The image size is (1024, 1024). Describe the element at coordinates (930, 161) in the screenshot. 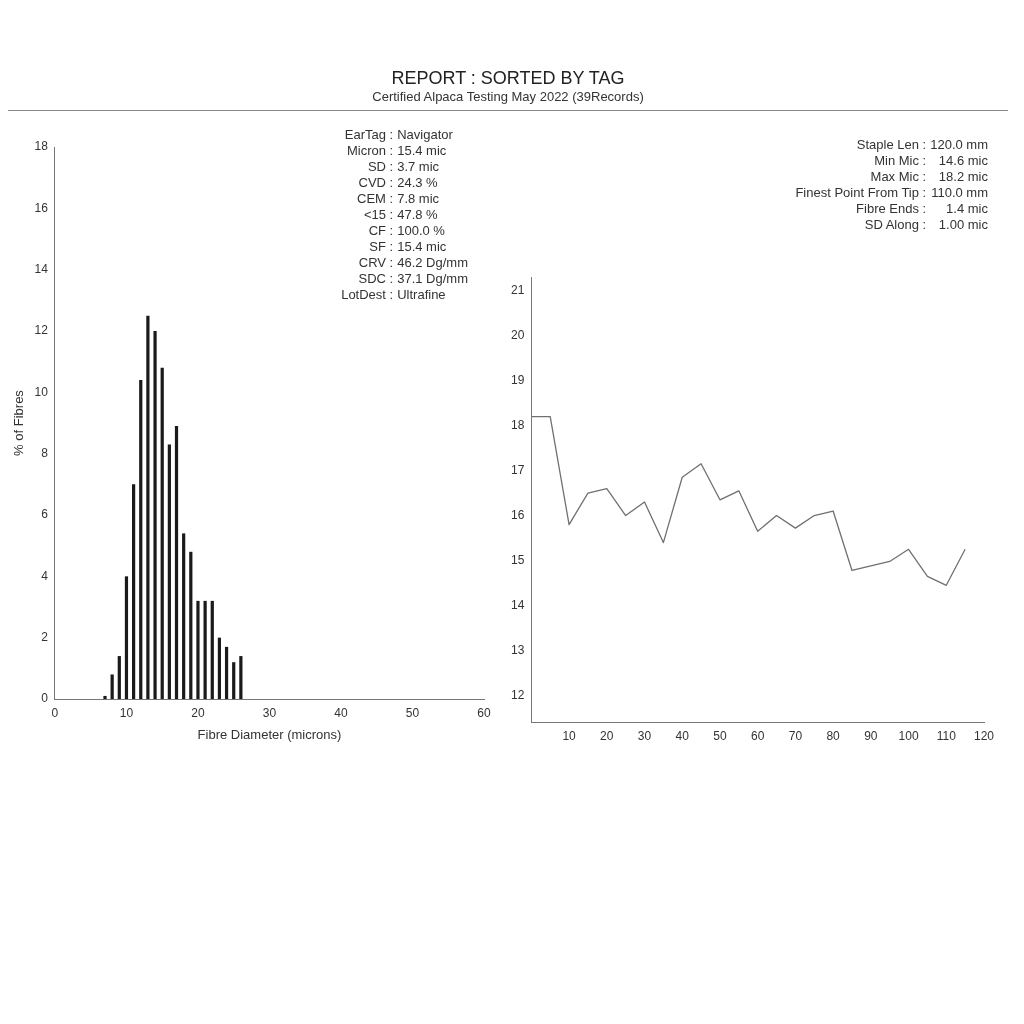

I see `text: Min Mic : 14.6 mic` at that location.